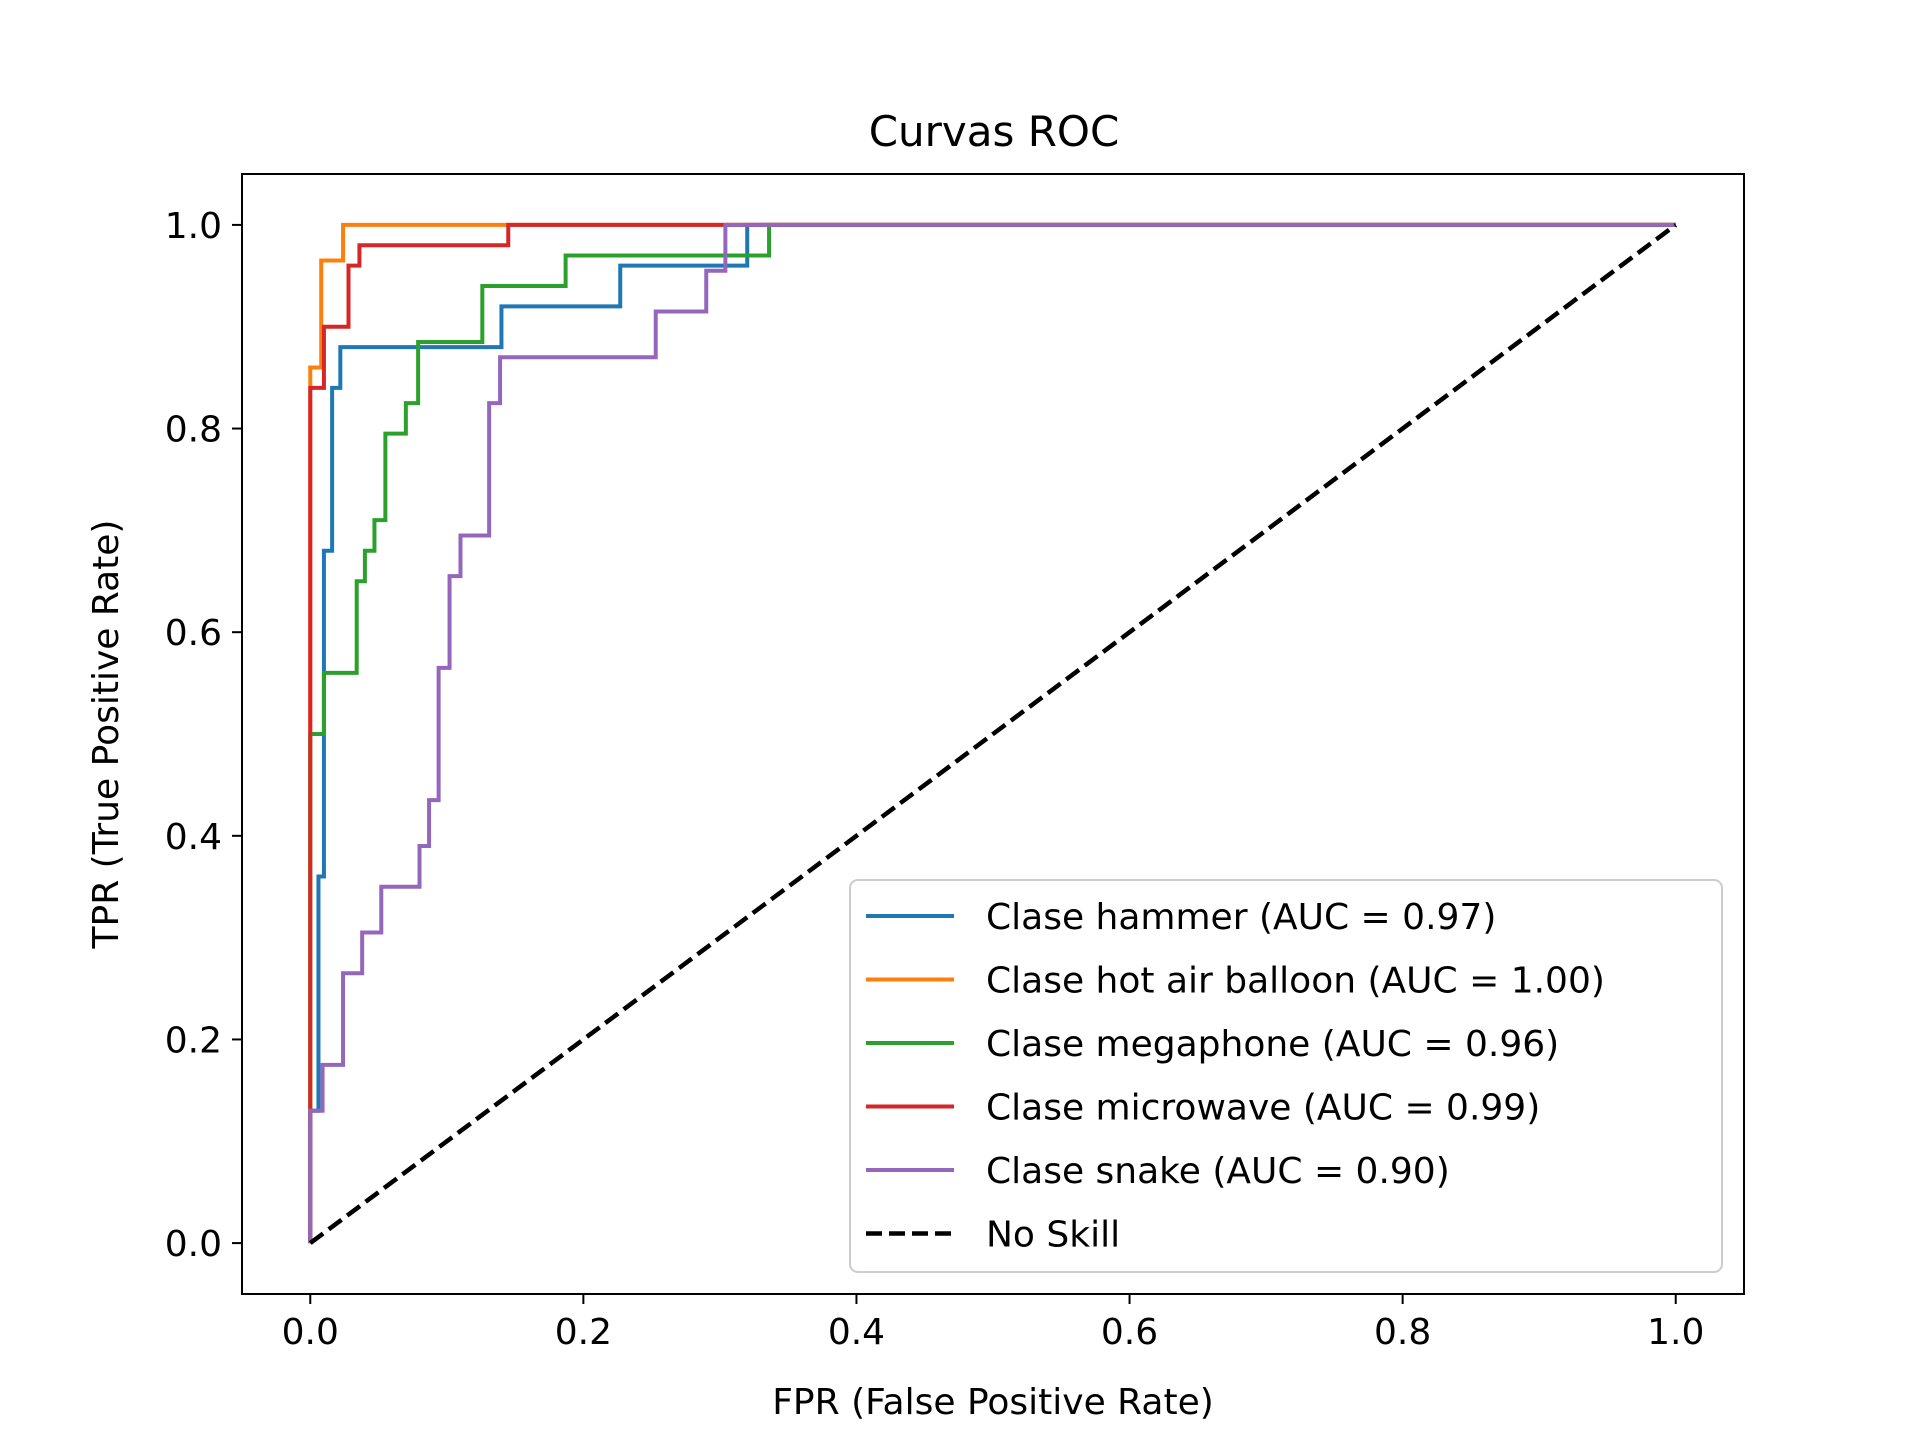  What do you see at coordinates (993, 1323) in the screenshot?
I see `x-axis: 0.0 0.2 0.4 0.6 0.8 1.0` at bounding box center [993, 1323].